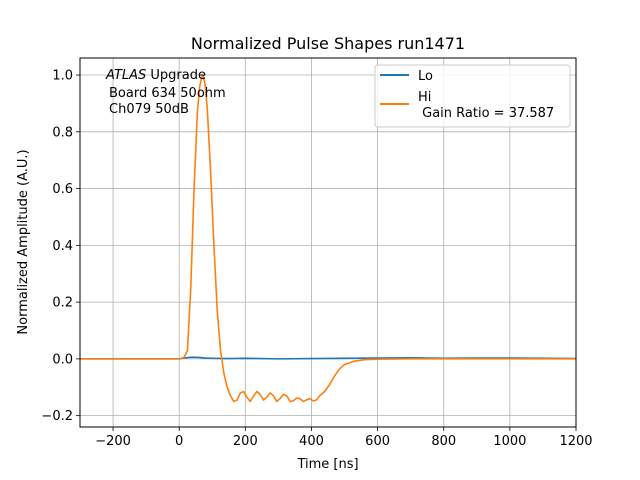  What do you see at coordinates (62, 132) in the screenshot?
I see `y-tick-label: 0.8` at bounding box center [62, 132].